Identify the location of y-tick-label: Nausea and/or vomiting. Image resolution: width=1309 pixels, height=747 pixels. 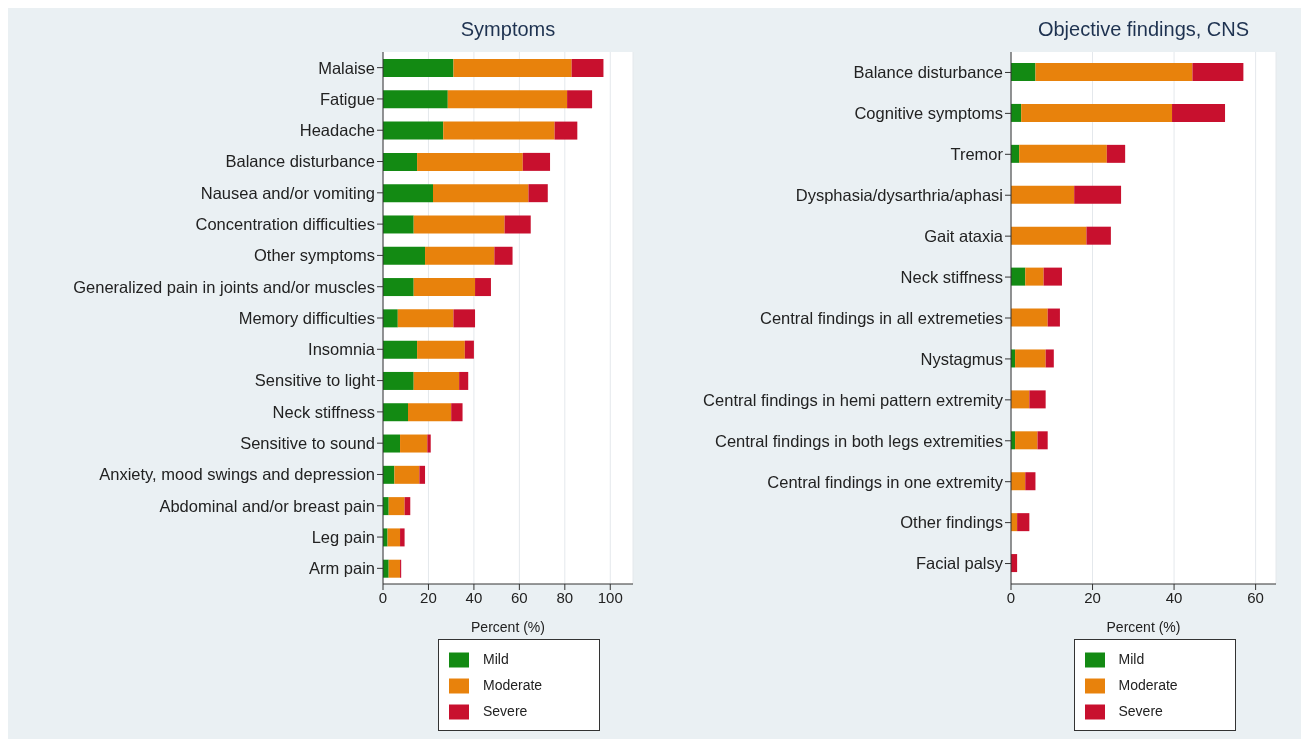
(287, 192).